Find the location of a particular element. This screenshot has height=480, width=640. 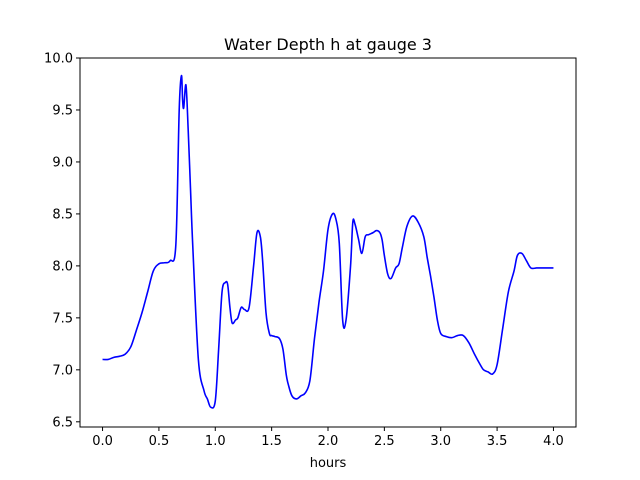

y-tick-label: 10.0 is located at coordinates (58, 59).